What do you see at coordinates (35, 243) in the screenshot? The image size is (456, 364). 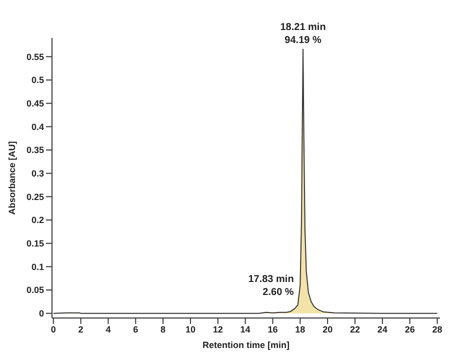 I see `y-tick-label: 0.15` at bounding box center [35, 243].